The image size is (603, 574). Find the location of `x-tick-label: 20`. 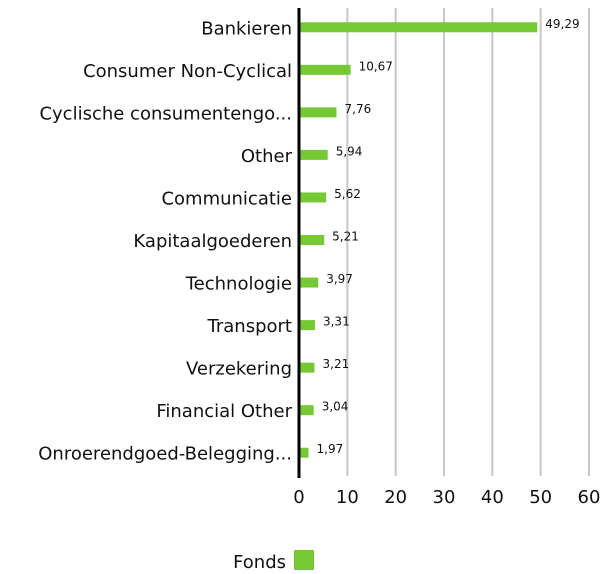

x-tick-label: 20 is located at coordinates (395, 497).